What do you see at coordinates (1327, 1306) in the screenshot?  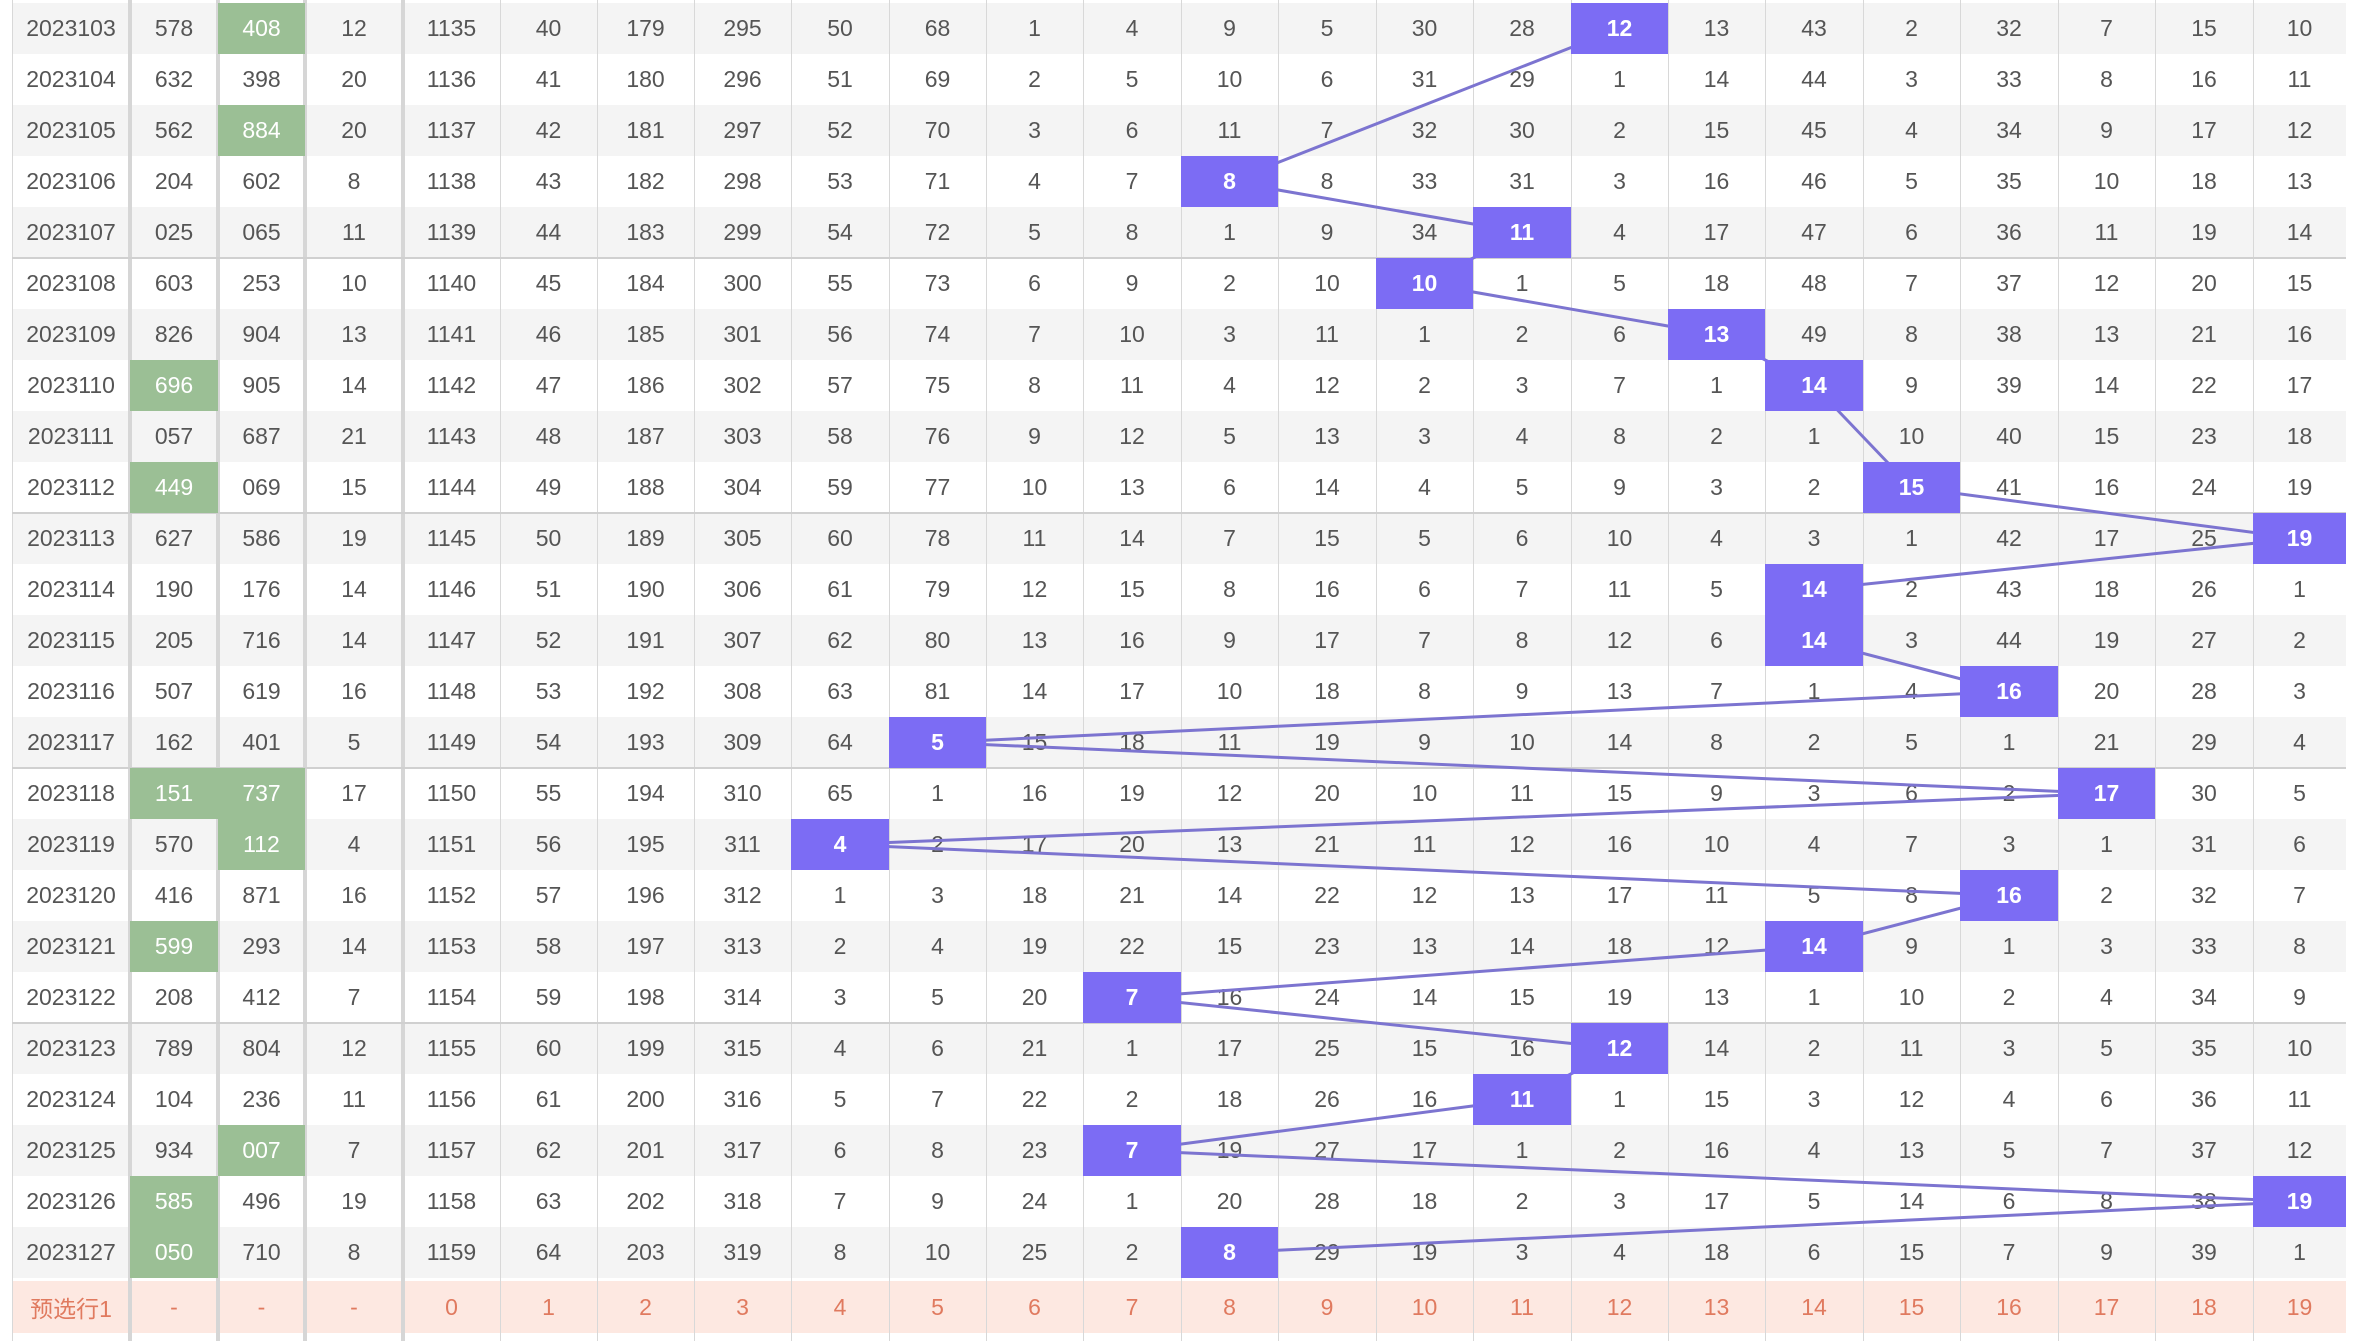 I see `footer-cell: 9` at bounding box center [1327, 1306].